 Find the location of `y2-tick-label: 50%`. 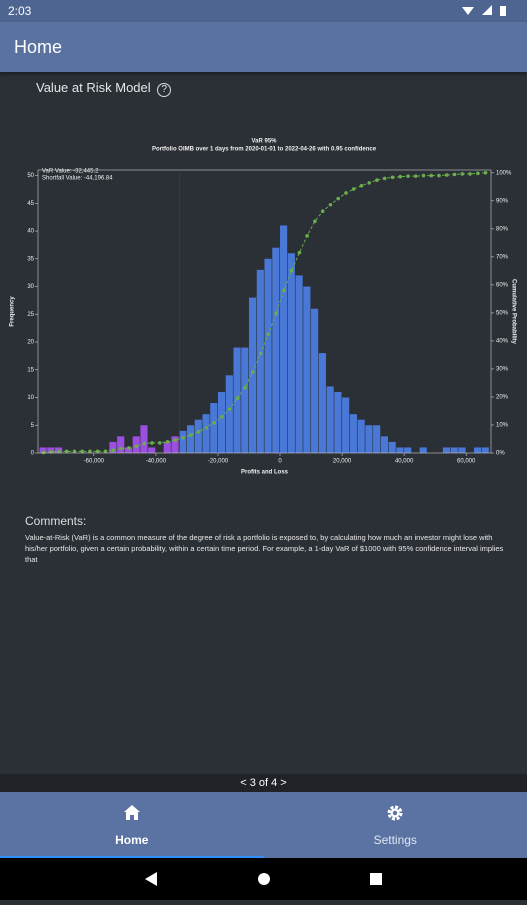

y2-tick-label: 50% is located at coordinates (502, 313).